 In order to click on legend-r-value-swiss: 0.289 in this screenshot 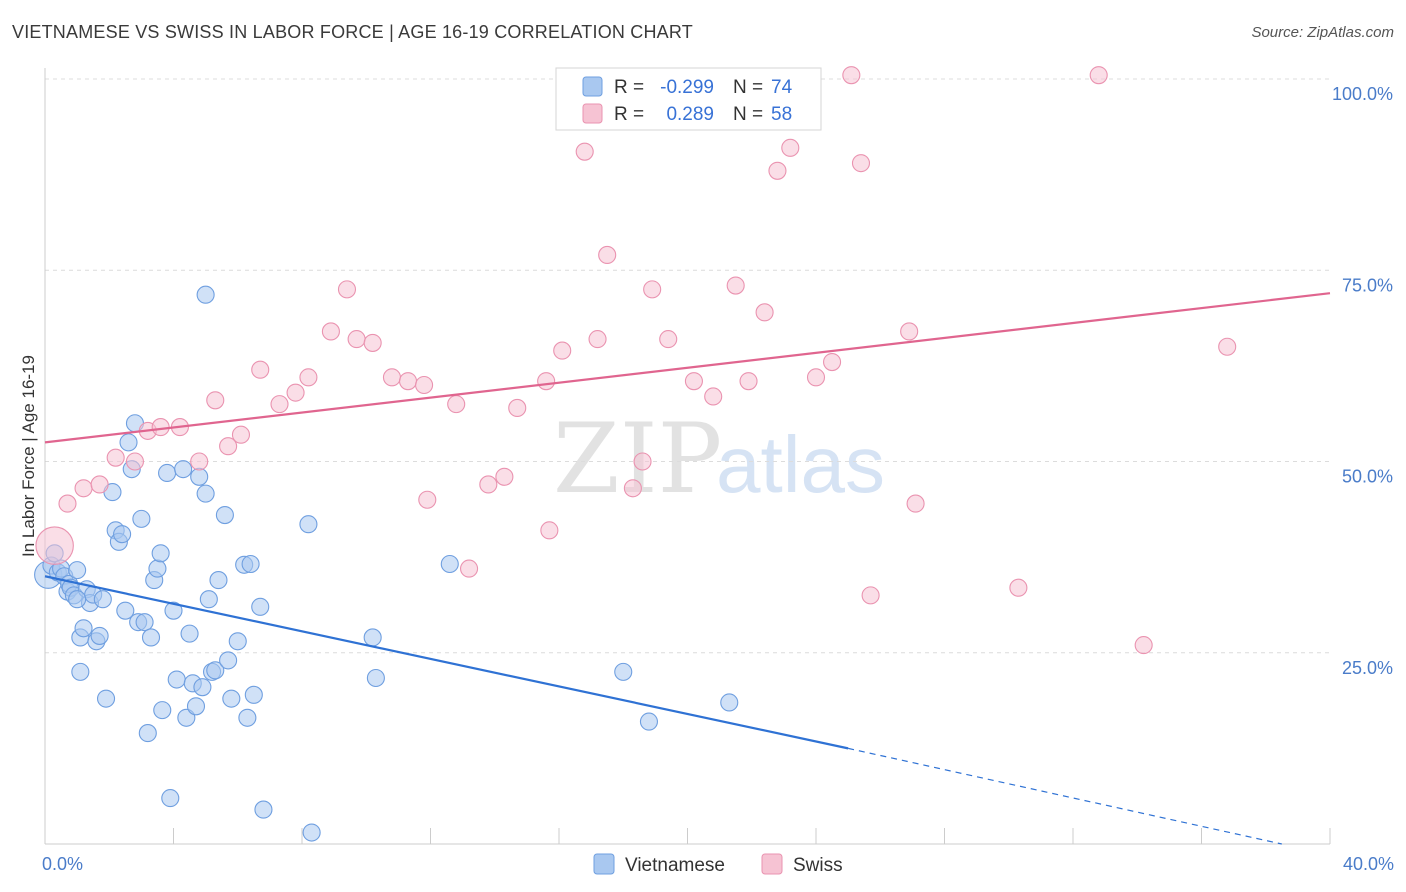, I will do `click(690, 114)`.